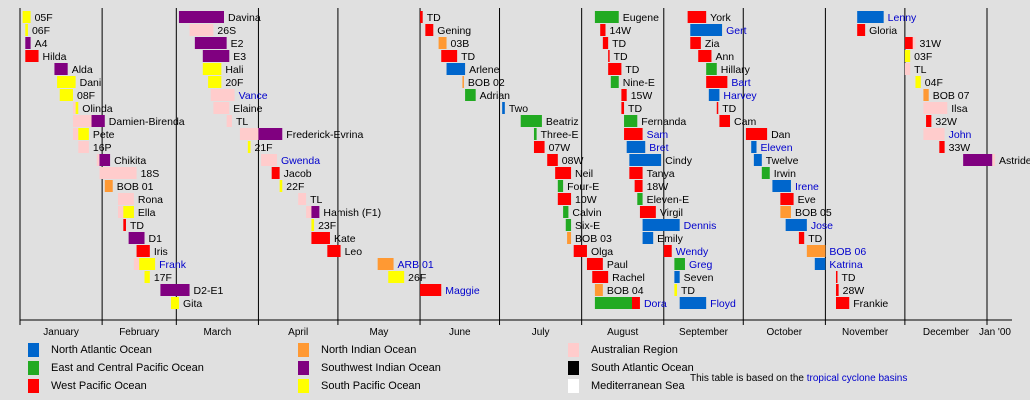 This screenshot has height=400, width=1030. I want to click on storm-link: Greg, so click(701, 265).